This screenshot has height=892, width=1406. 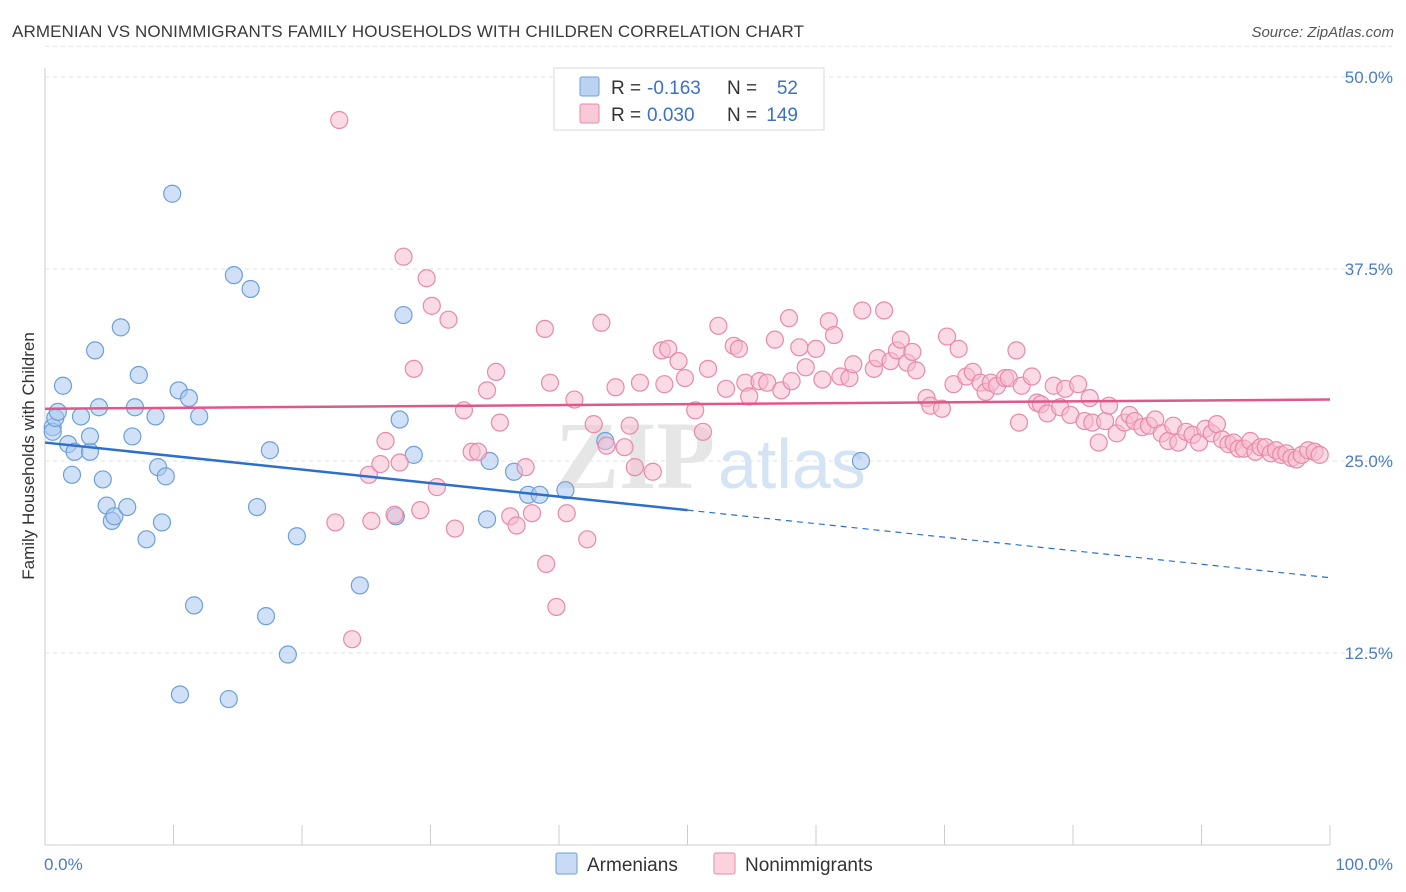 I want to click on legend-n-label-nonimmigrants: N =, so click(x=742, y=115).